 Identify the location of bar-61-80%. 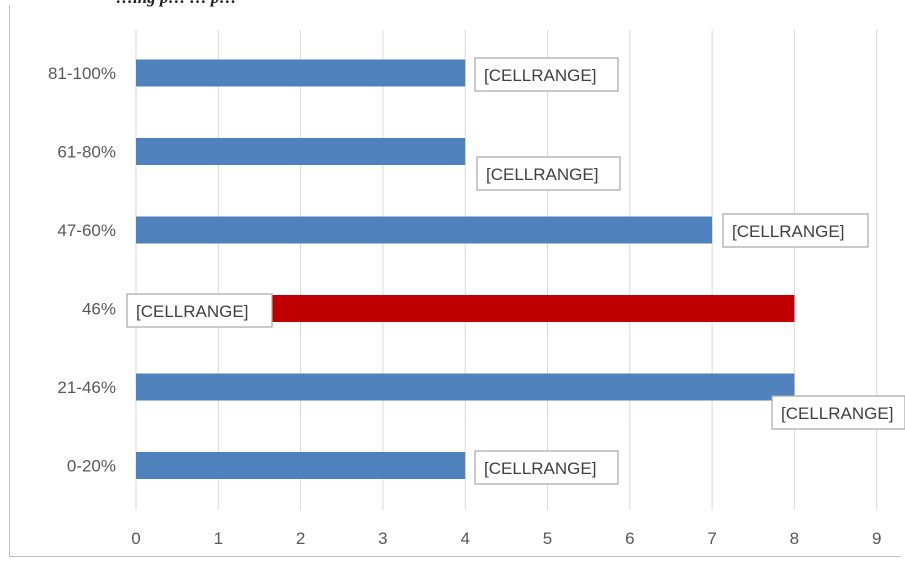
(301, 151).